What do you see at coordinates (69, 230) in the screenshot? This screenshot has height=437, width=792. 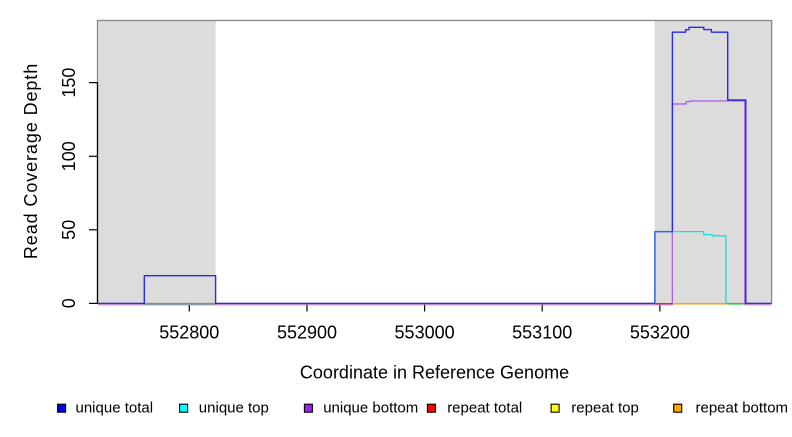 I see `svg-text: 50` at bounding box center [69, 230].